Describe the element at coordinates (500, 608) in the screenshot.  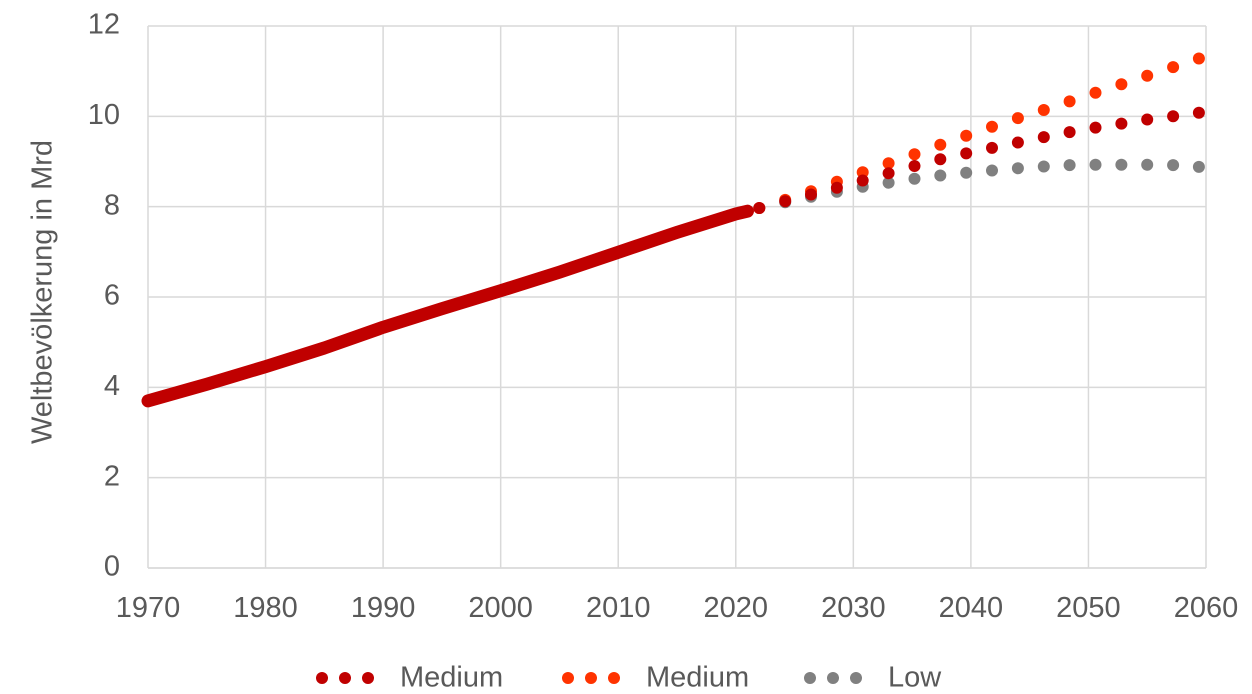
I see `x-tick-label: 2000` at that location.